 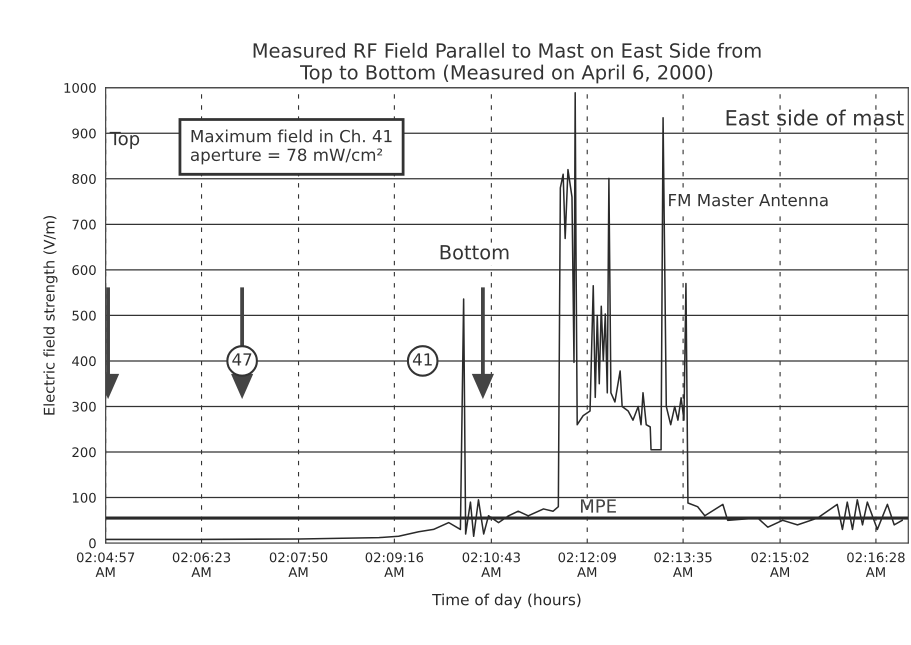 I want to click on y-tick-label: 700, so click(x=84, y=225).